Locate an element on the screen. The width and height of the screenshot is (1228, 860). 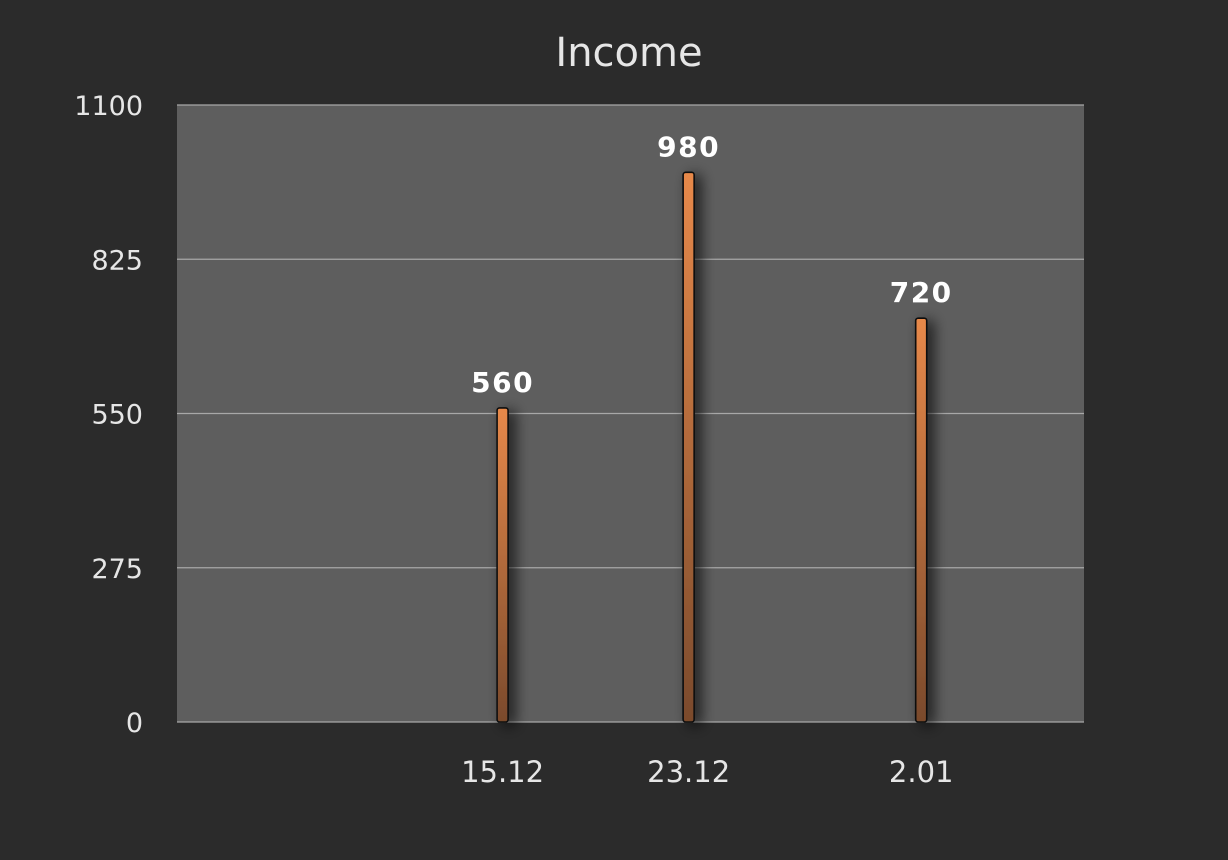
data-label: 560 is located at coordinates (502, 382).